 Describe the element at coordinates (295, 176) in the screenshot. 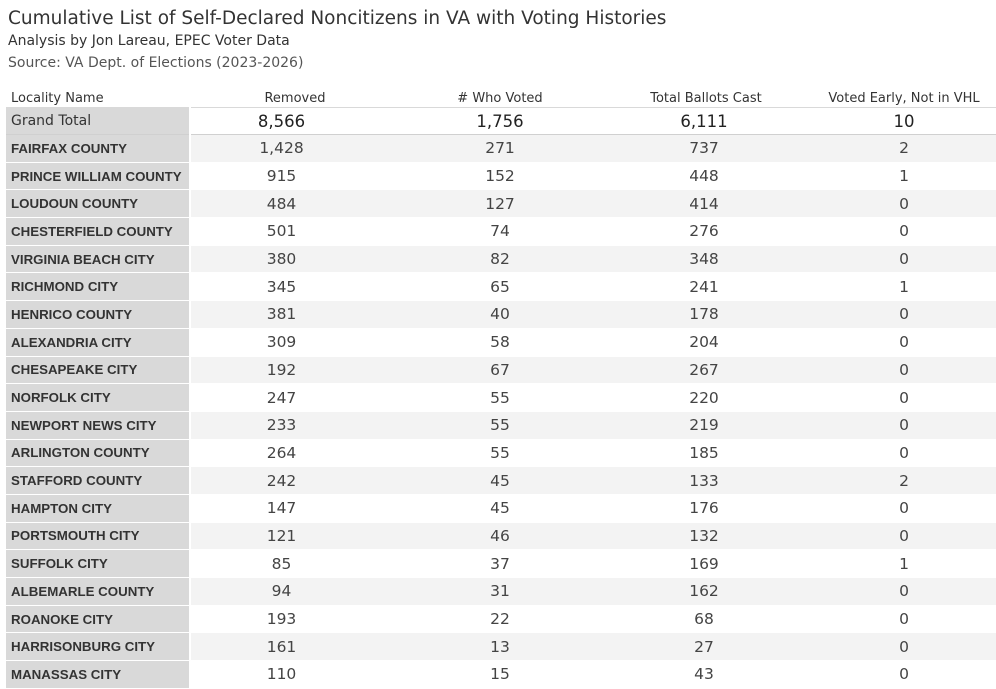

I see `removed-cell: 915` at that location.